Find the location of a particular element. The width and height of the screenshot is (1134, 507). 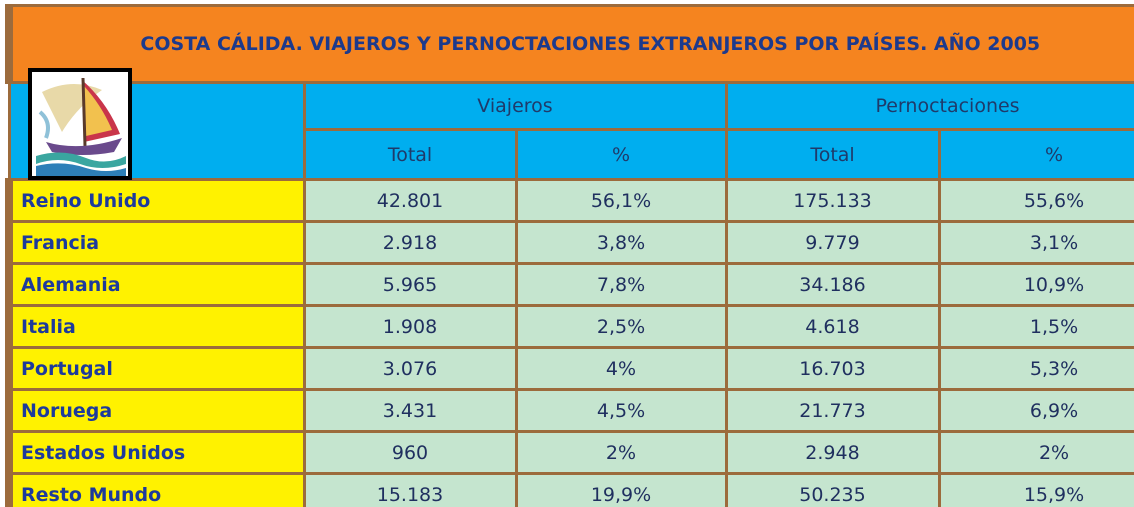

value-cell: 5,3% is located at coordinates (1035, 368).